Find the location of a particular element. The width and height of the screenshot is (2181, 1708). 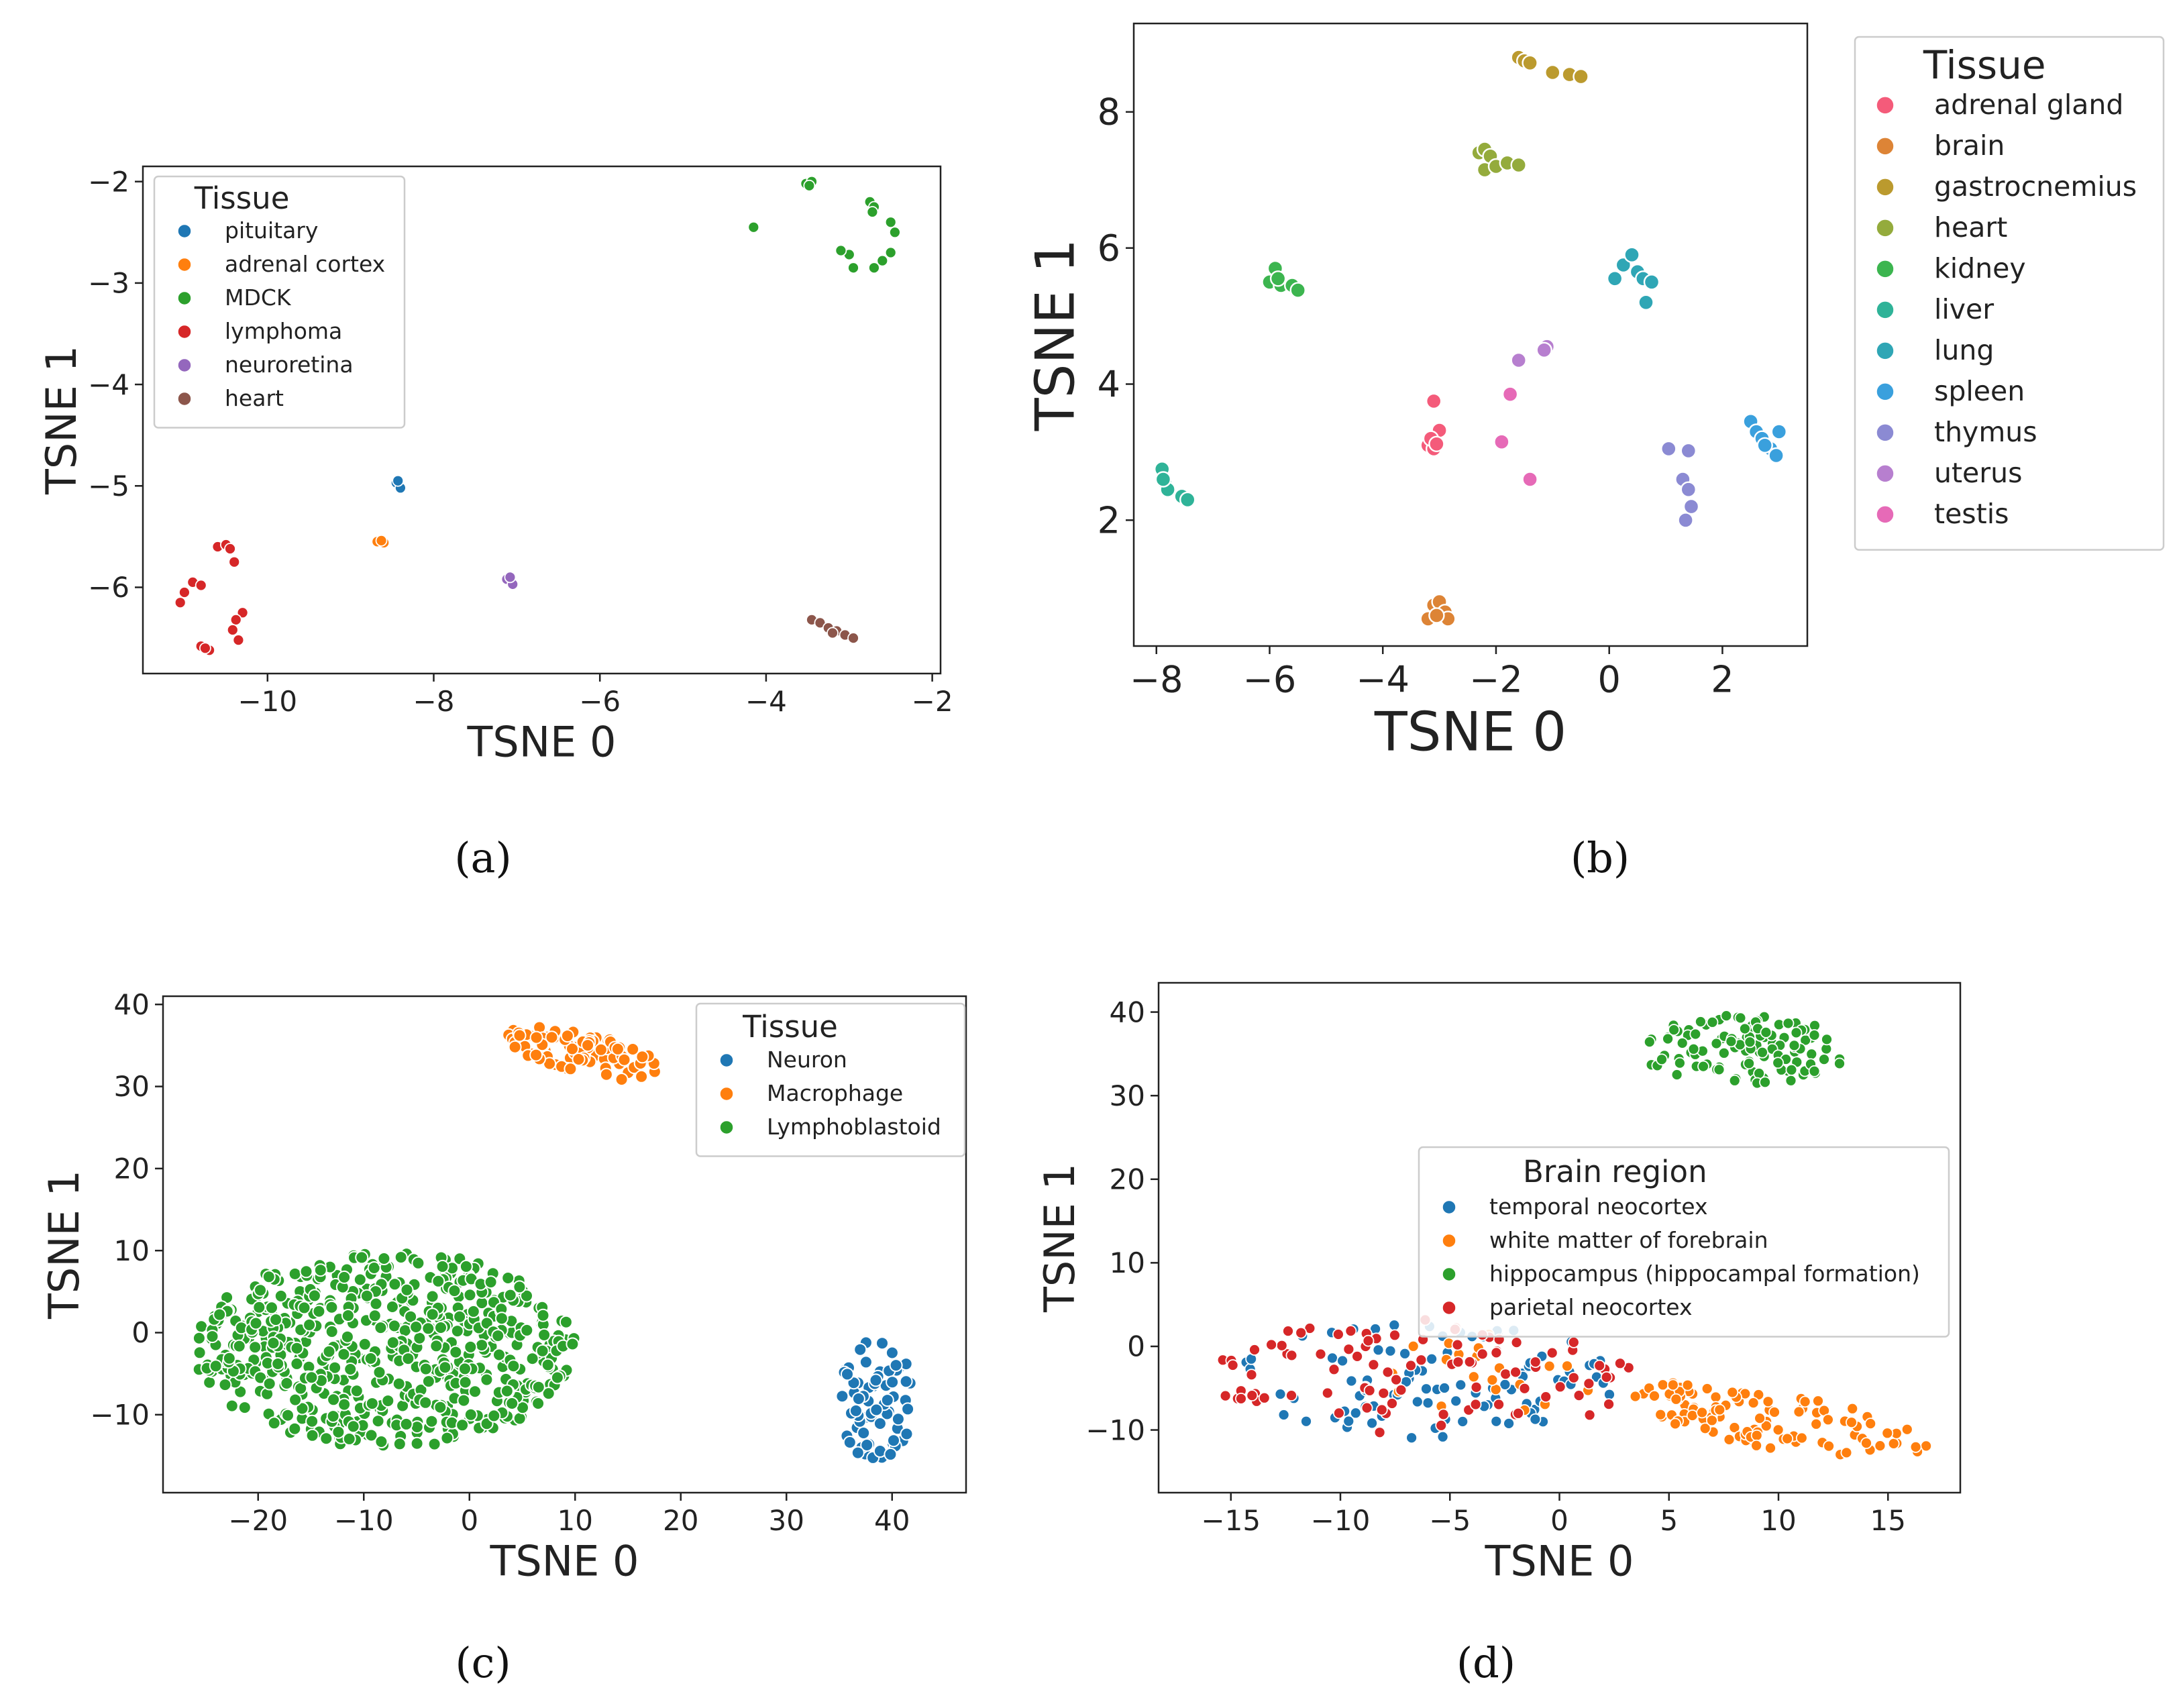

series-adrenal-cortex is located at coordinates (380, 542).